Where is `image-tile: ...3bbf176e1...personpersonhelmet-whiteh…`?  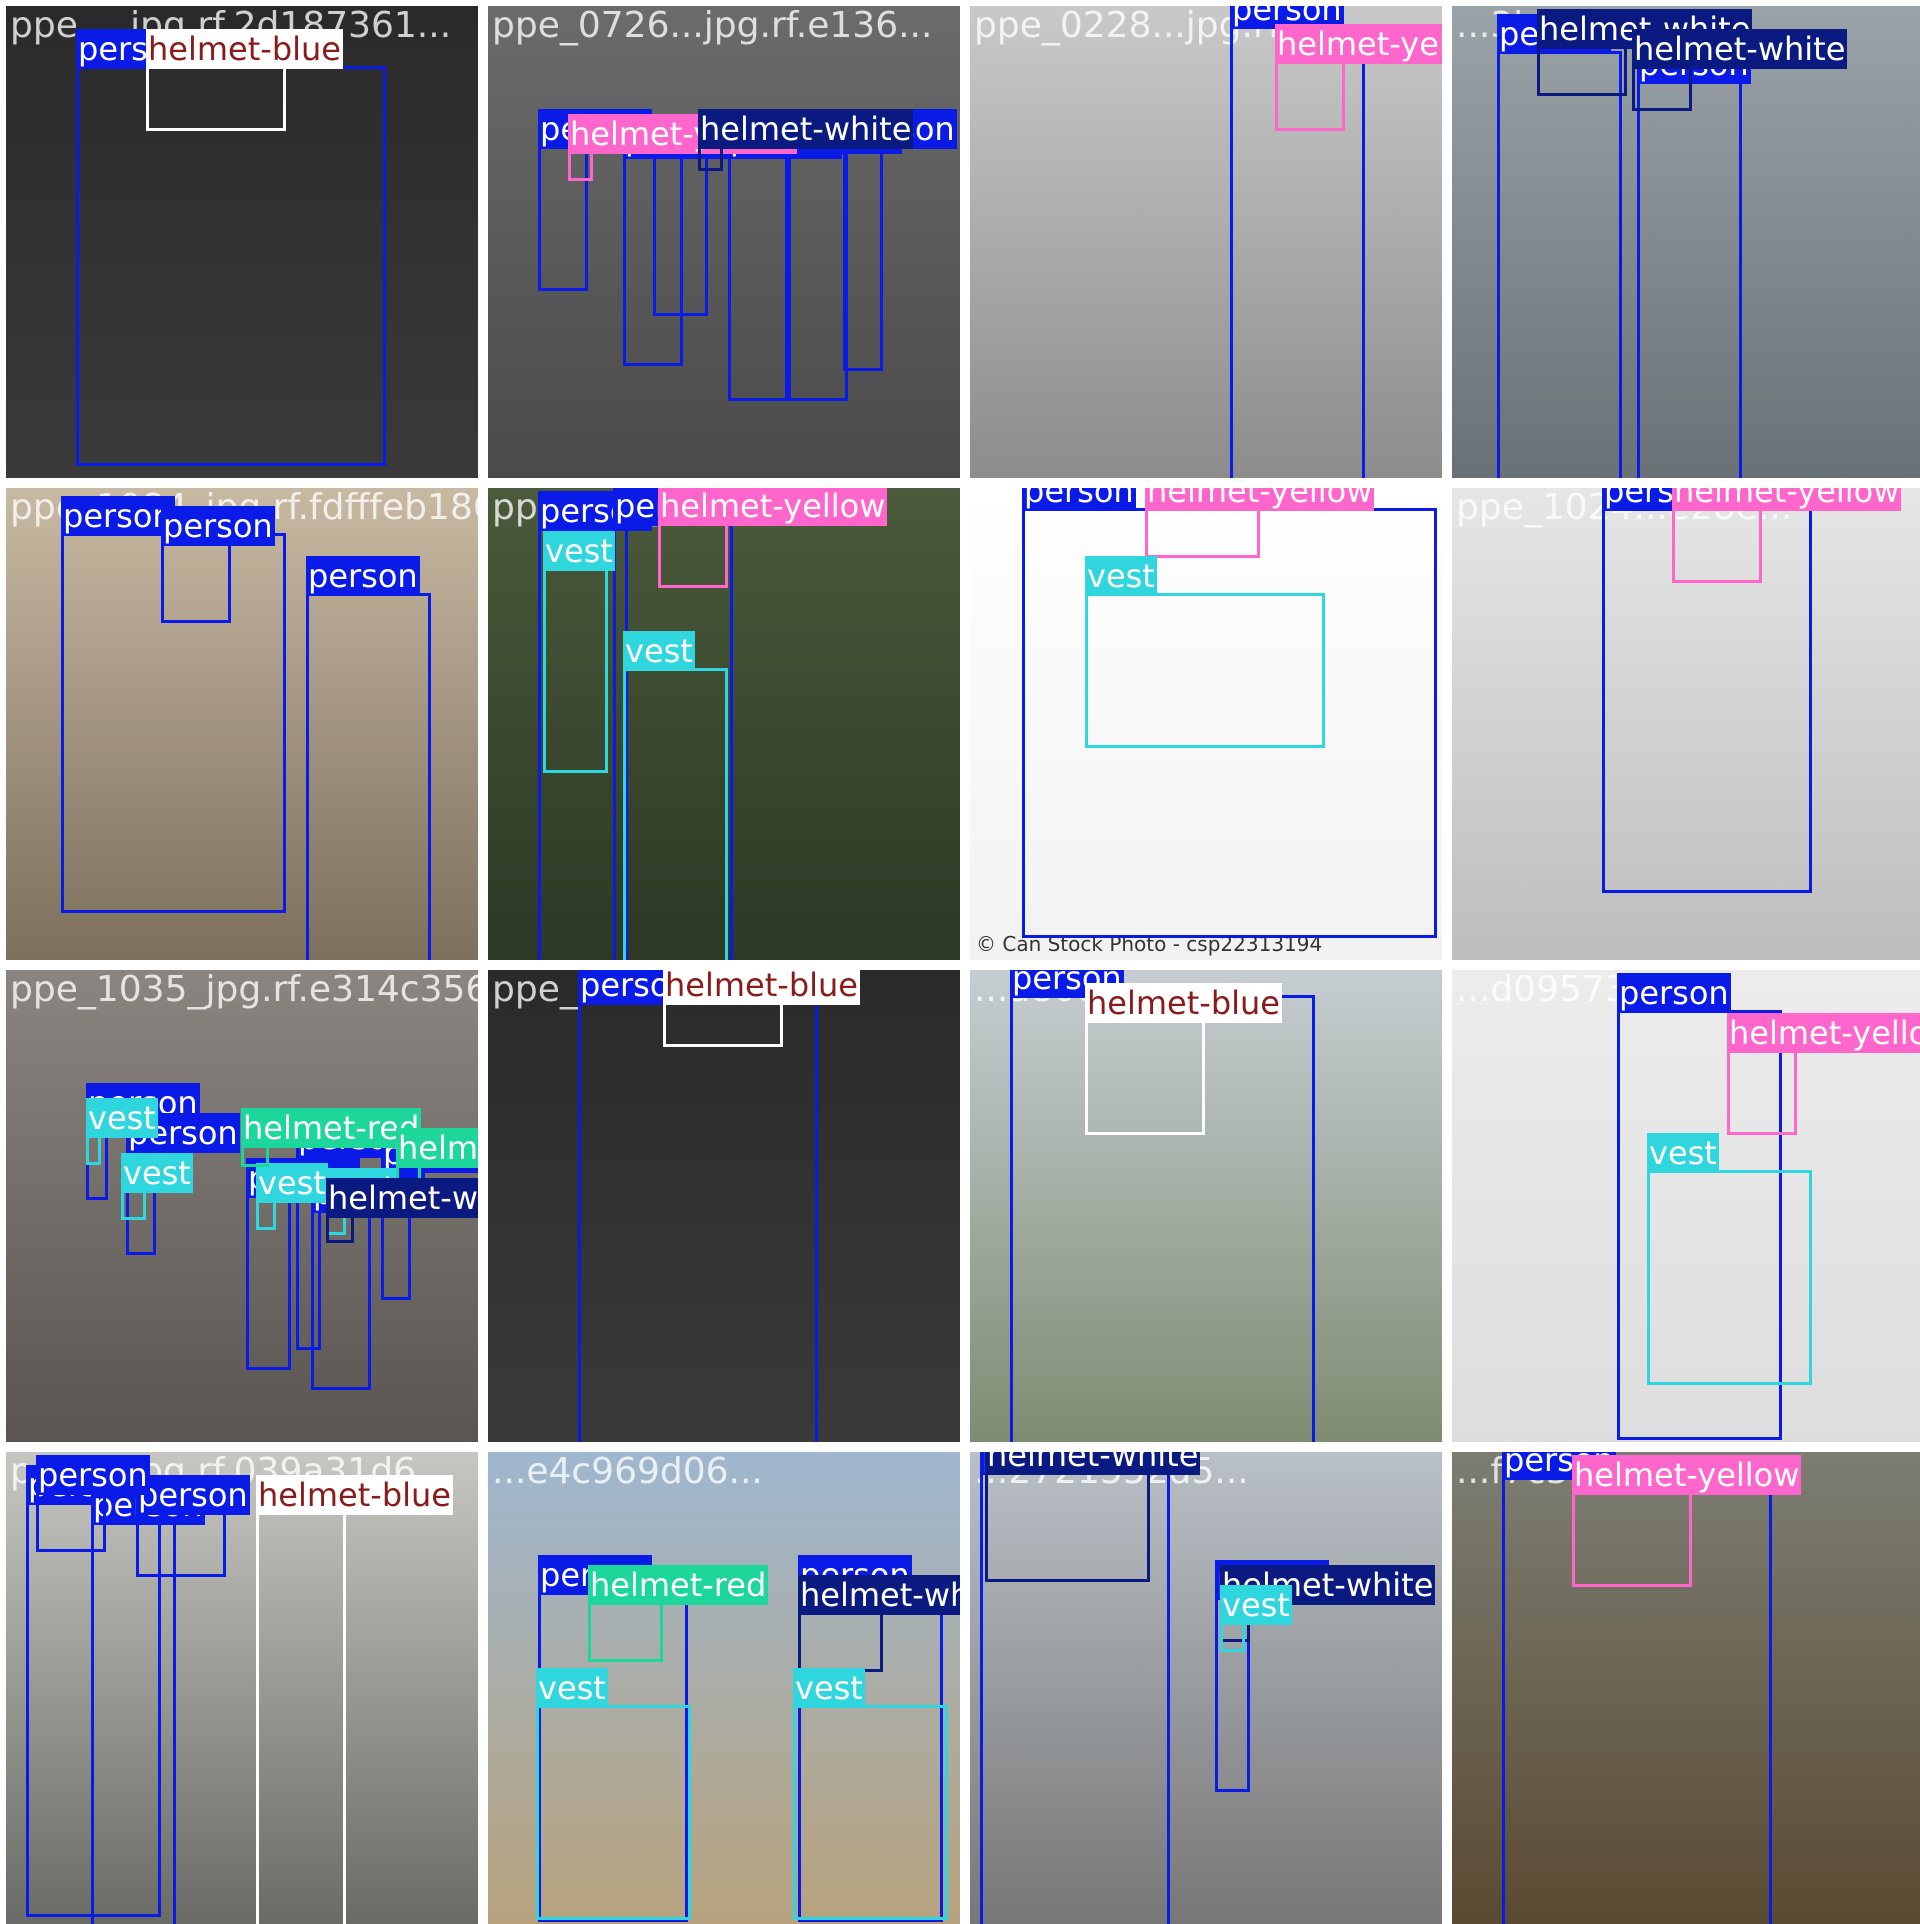
image-tile: ...3bbf176e1...personpersonhelmet-whiteh… is located at coordinates (1686, 242).